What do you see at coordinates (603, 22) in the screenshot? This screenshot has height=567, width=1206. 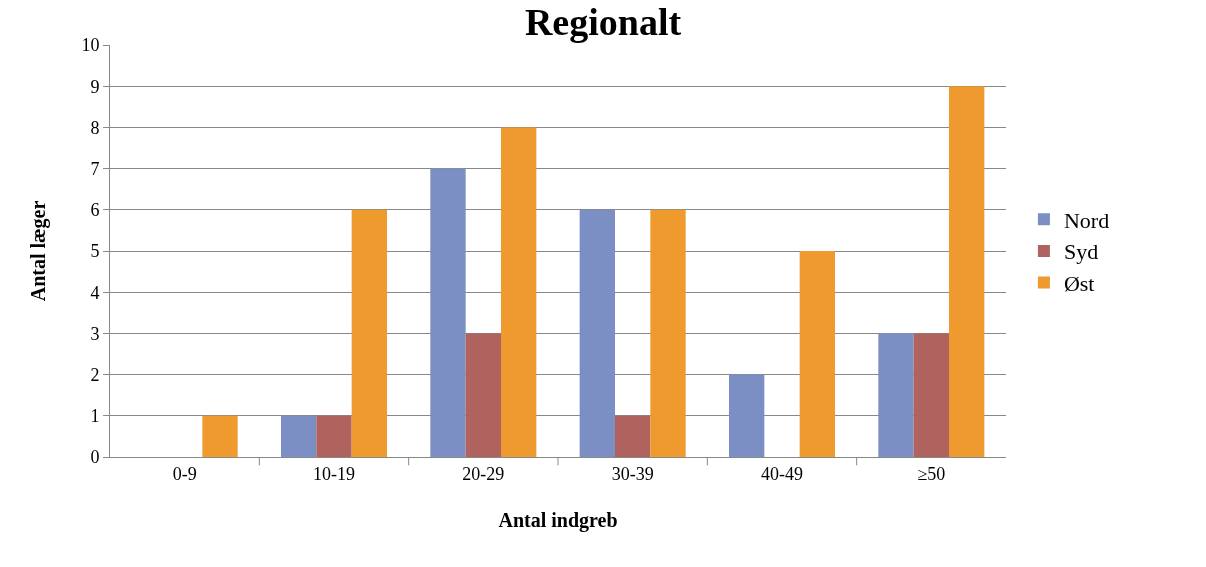 I see `chart-title: Regionalt` at bounding box center [603, 22].